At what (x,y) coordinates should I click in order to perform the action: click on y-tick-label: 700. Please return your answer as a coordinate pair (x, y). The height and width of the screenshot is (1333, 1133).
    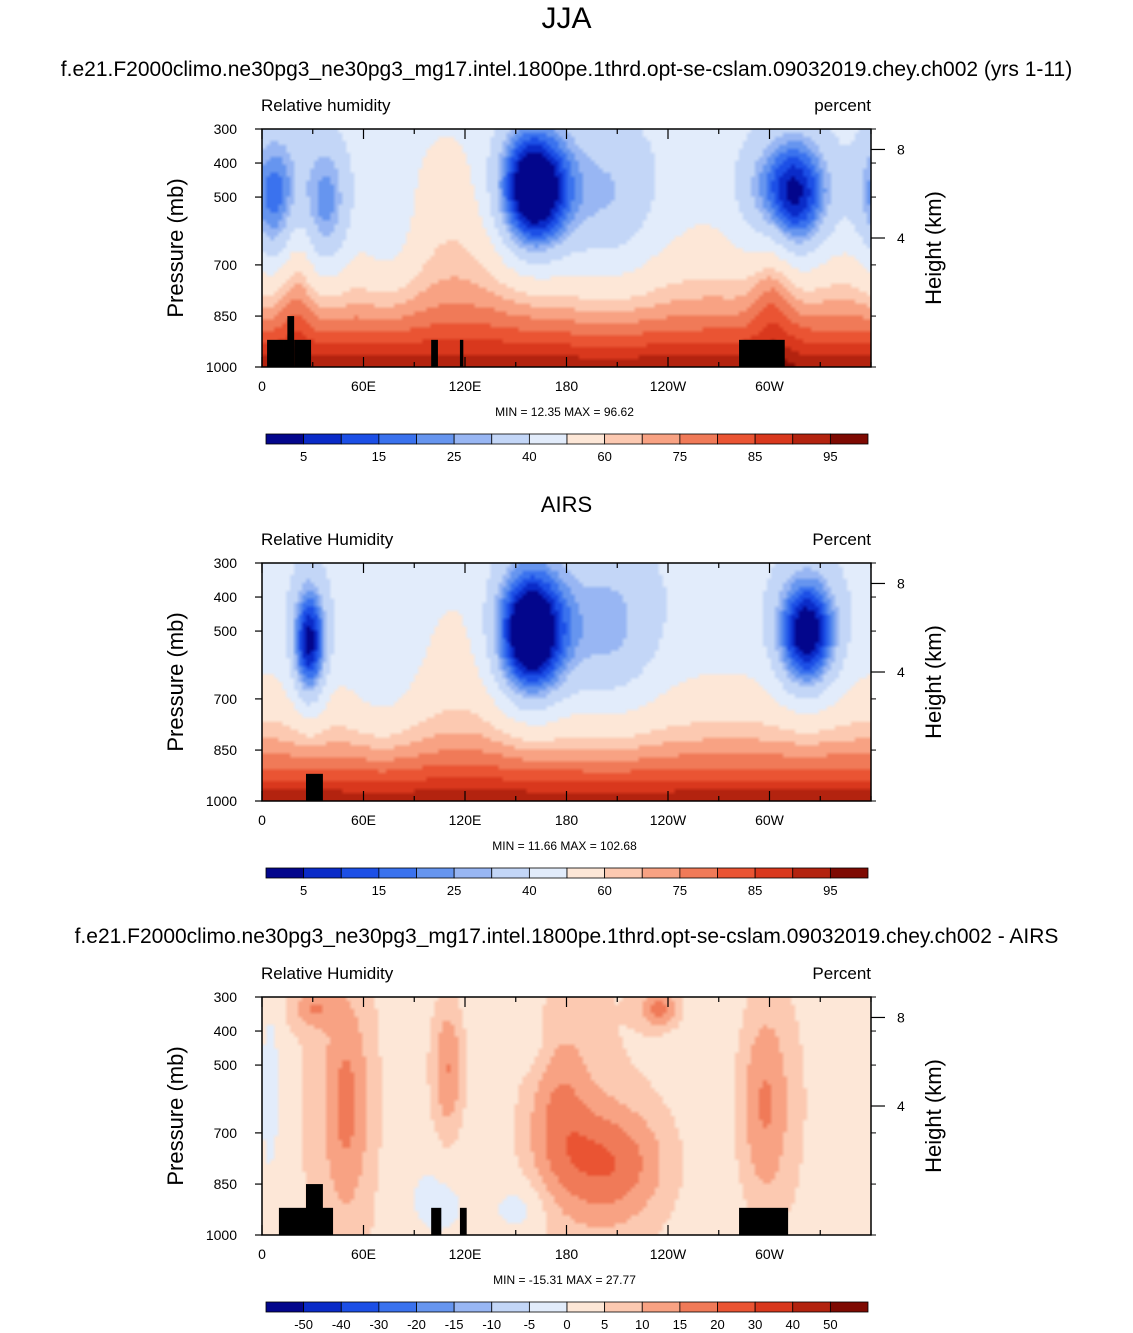
    Looking at the image, I should click on (226, 265).